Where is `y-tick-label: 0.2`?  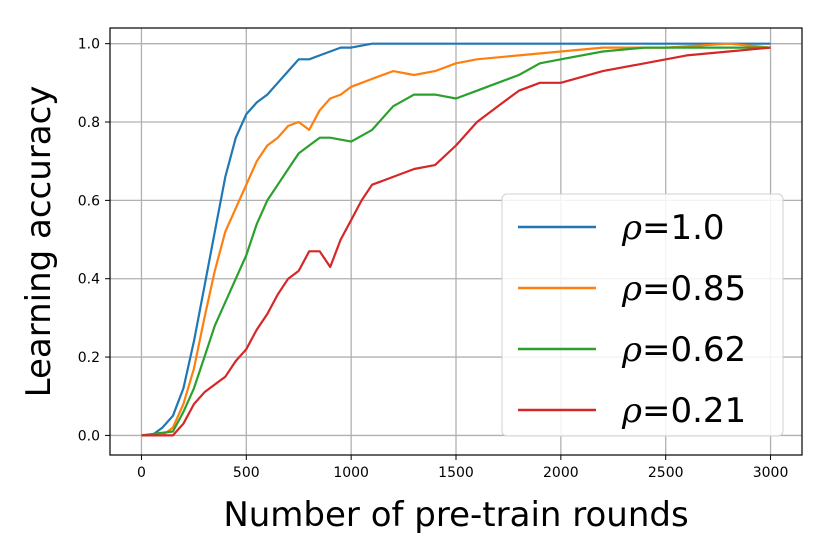
y-tick-label: 0.2 is located at coordinates (89, 358).